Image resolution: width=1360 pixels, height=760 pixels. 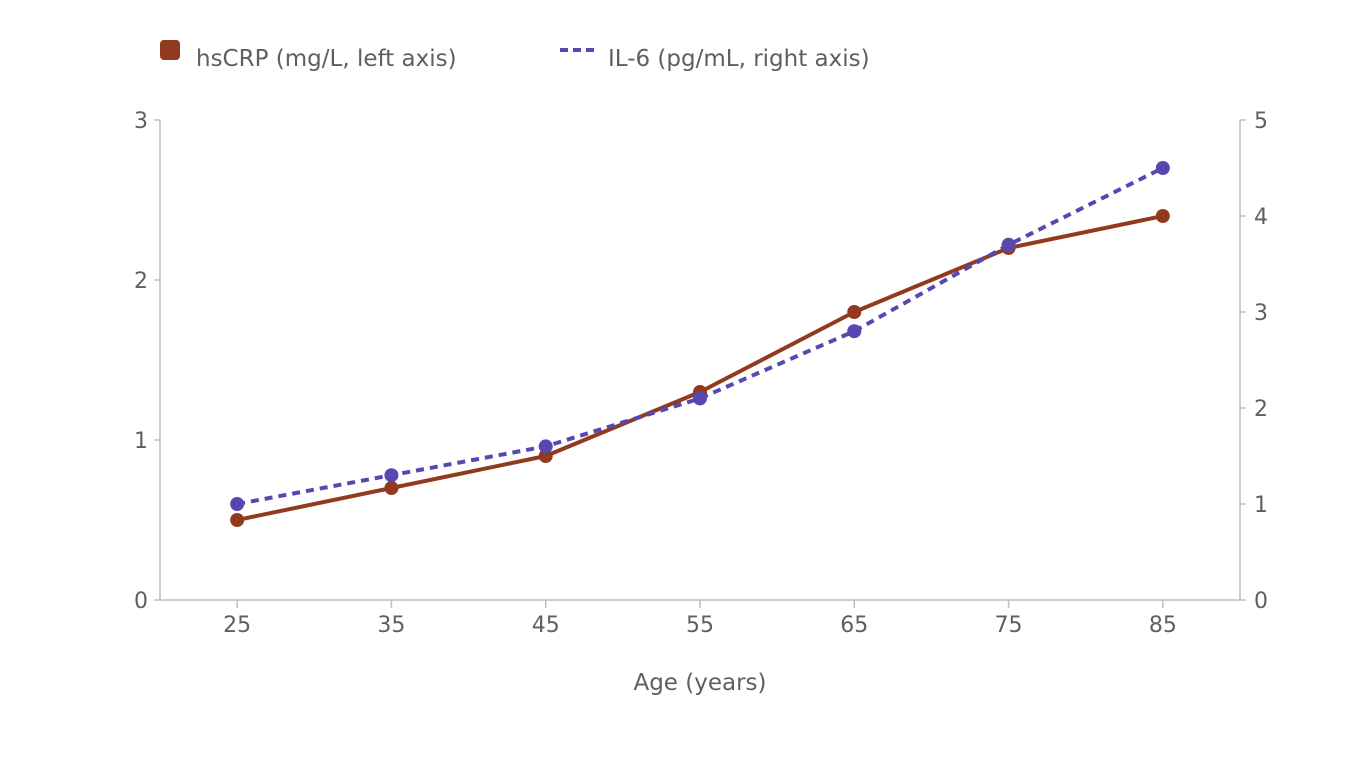 What do you see at coordinates (147, 361) in the screenshot?
I see `y-axis-left-ticks: 0 1 2 3` at bounding box center [147, 361].